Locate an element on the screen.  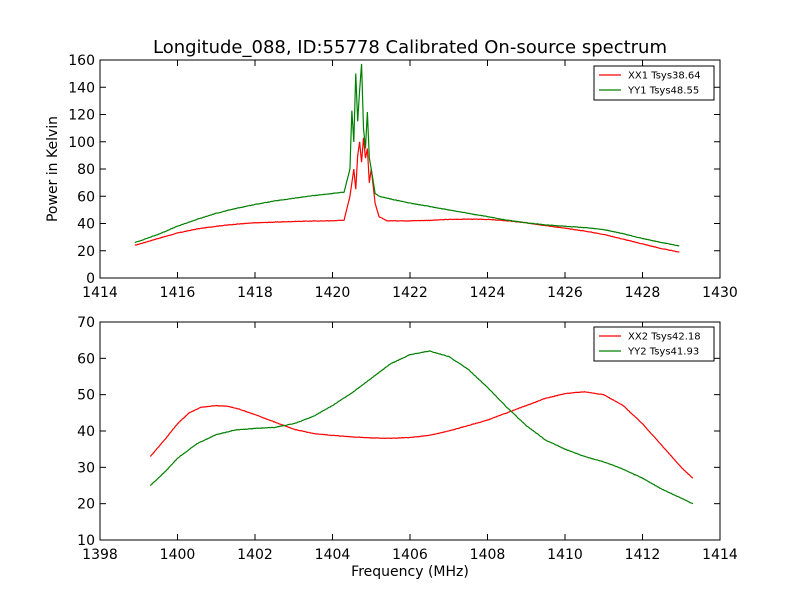
x-tick-label: 1398 is located at coordinates (100, 555).